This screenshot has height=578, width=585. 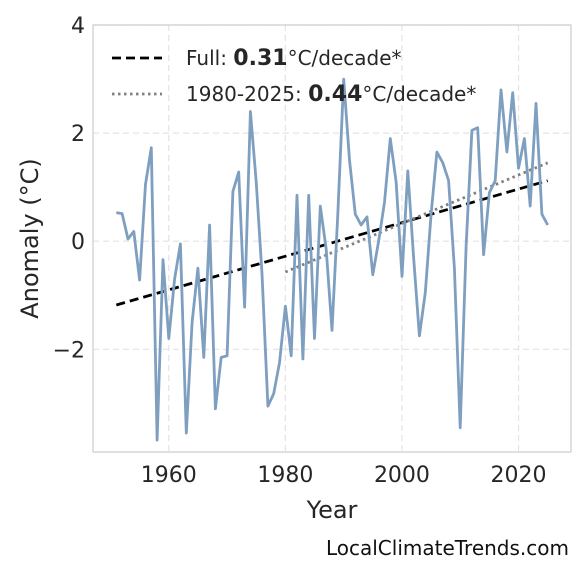 What do you see at coordinates (69, 188) in the screenshot?
I see `y-tick-labels: −2 0 2 4` at bounding box center [69, 188].